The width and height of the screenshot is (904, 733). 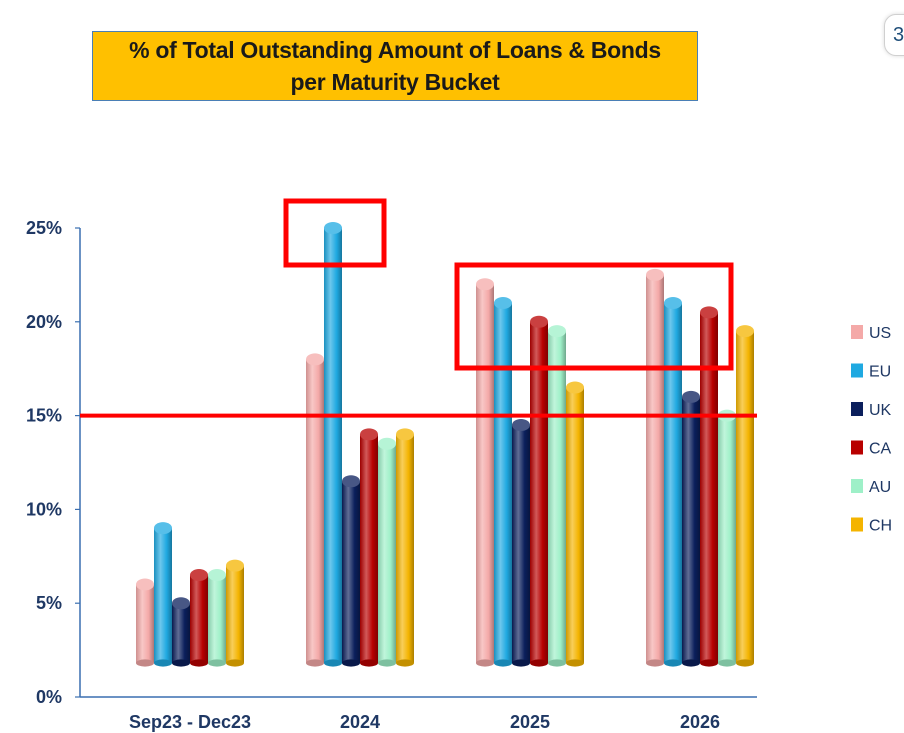 I want to click on x-tick-label: 2025, so click(x=530, y=722).